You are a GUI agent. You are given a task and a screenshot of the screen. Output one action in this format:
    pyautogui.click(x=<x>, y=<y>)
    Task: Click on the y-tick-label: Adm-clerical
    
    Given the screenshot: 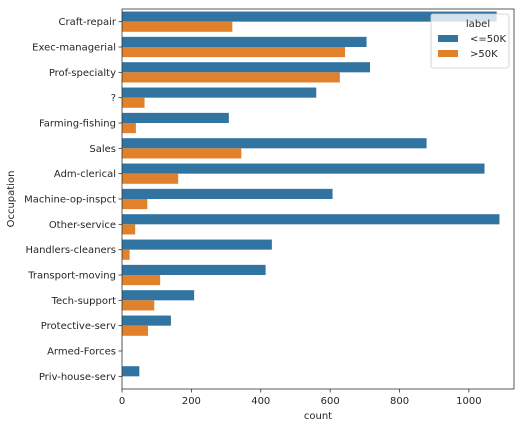 What is the action you would take?
    pyautogui.click(x=85, y=174)
    